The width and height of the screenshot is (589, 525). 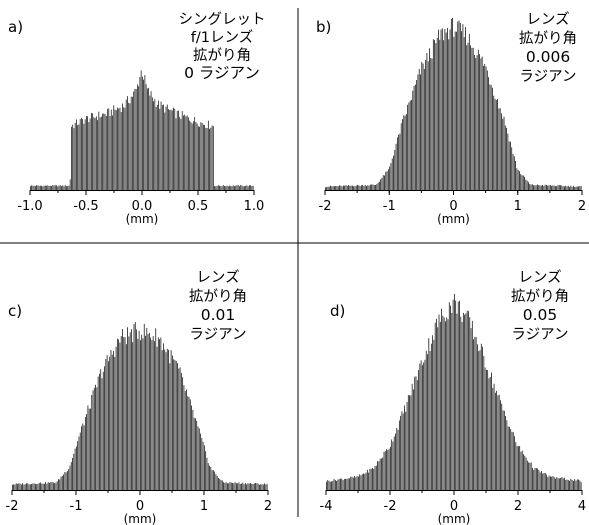 What do you see at coordinates (323, 27) in the screenshot?
I see `panel-label: b)` at bounding box center [323, 27].